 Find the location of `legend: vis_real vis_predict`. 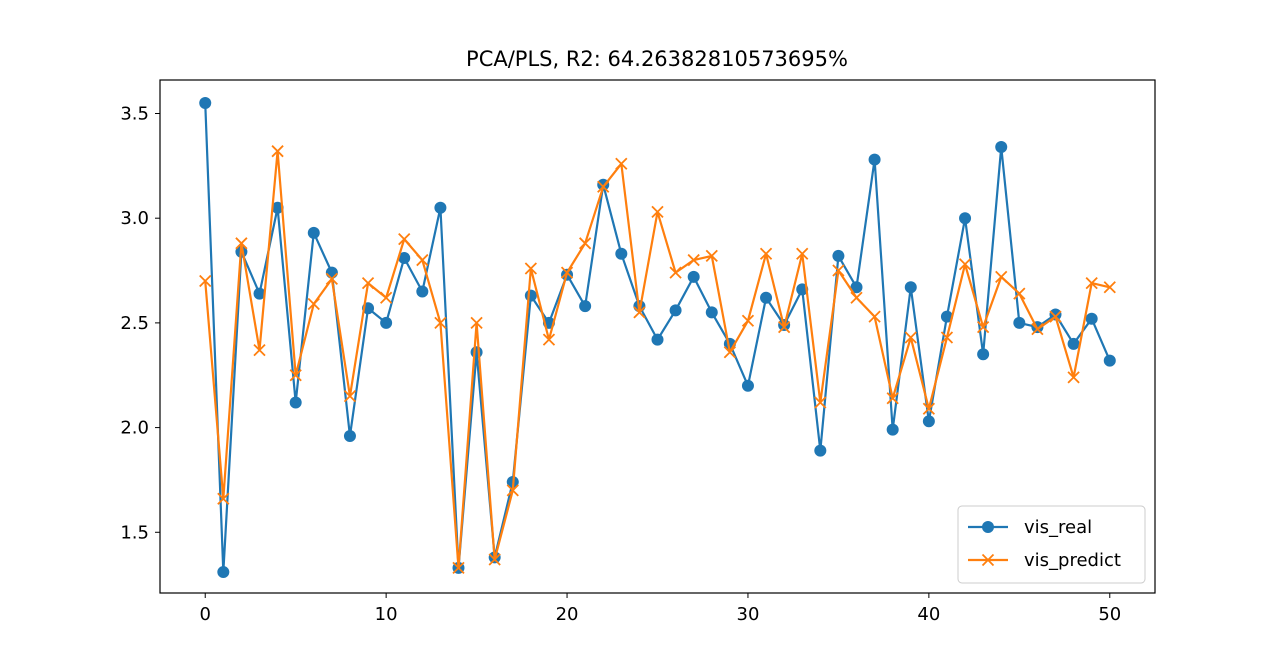

legend: vis_real vis_predict is located at coordinates (1051, 544).